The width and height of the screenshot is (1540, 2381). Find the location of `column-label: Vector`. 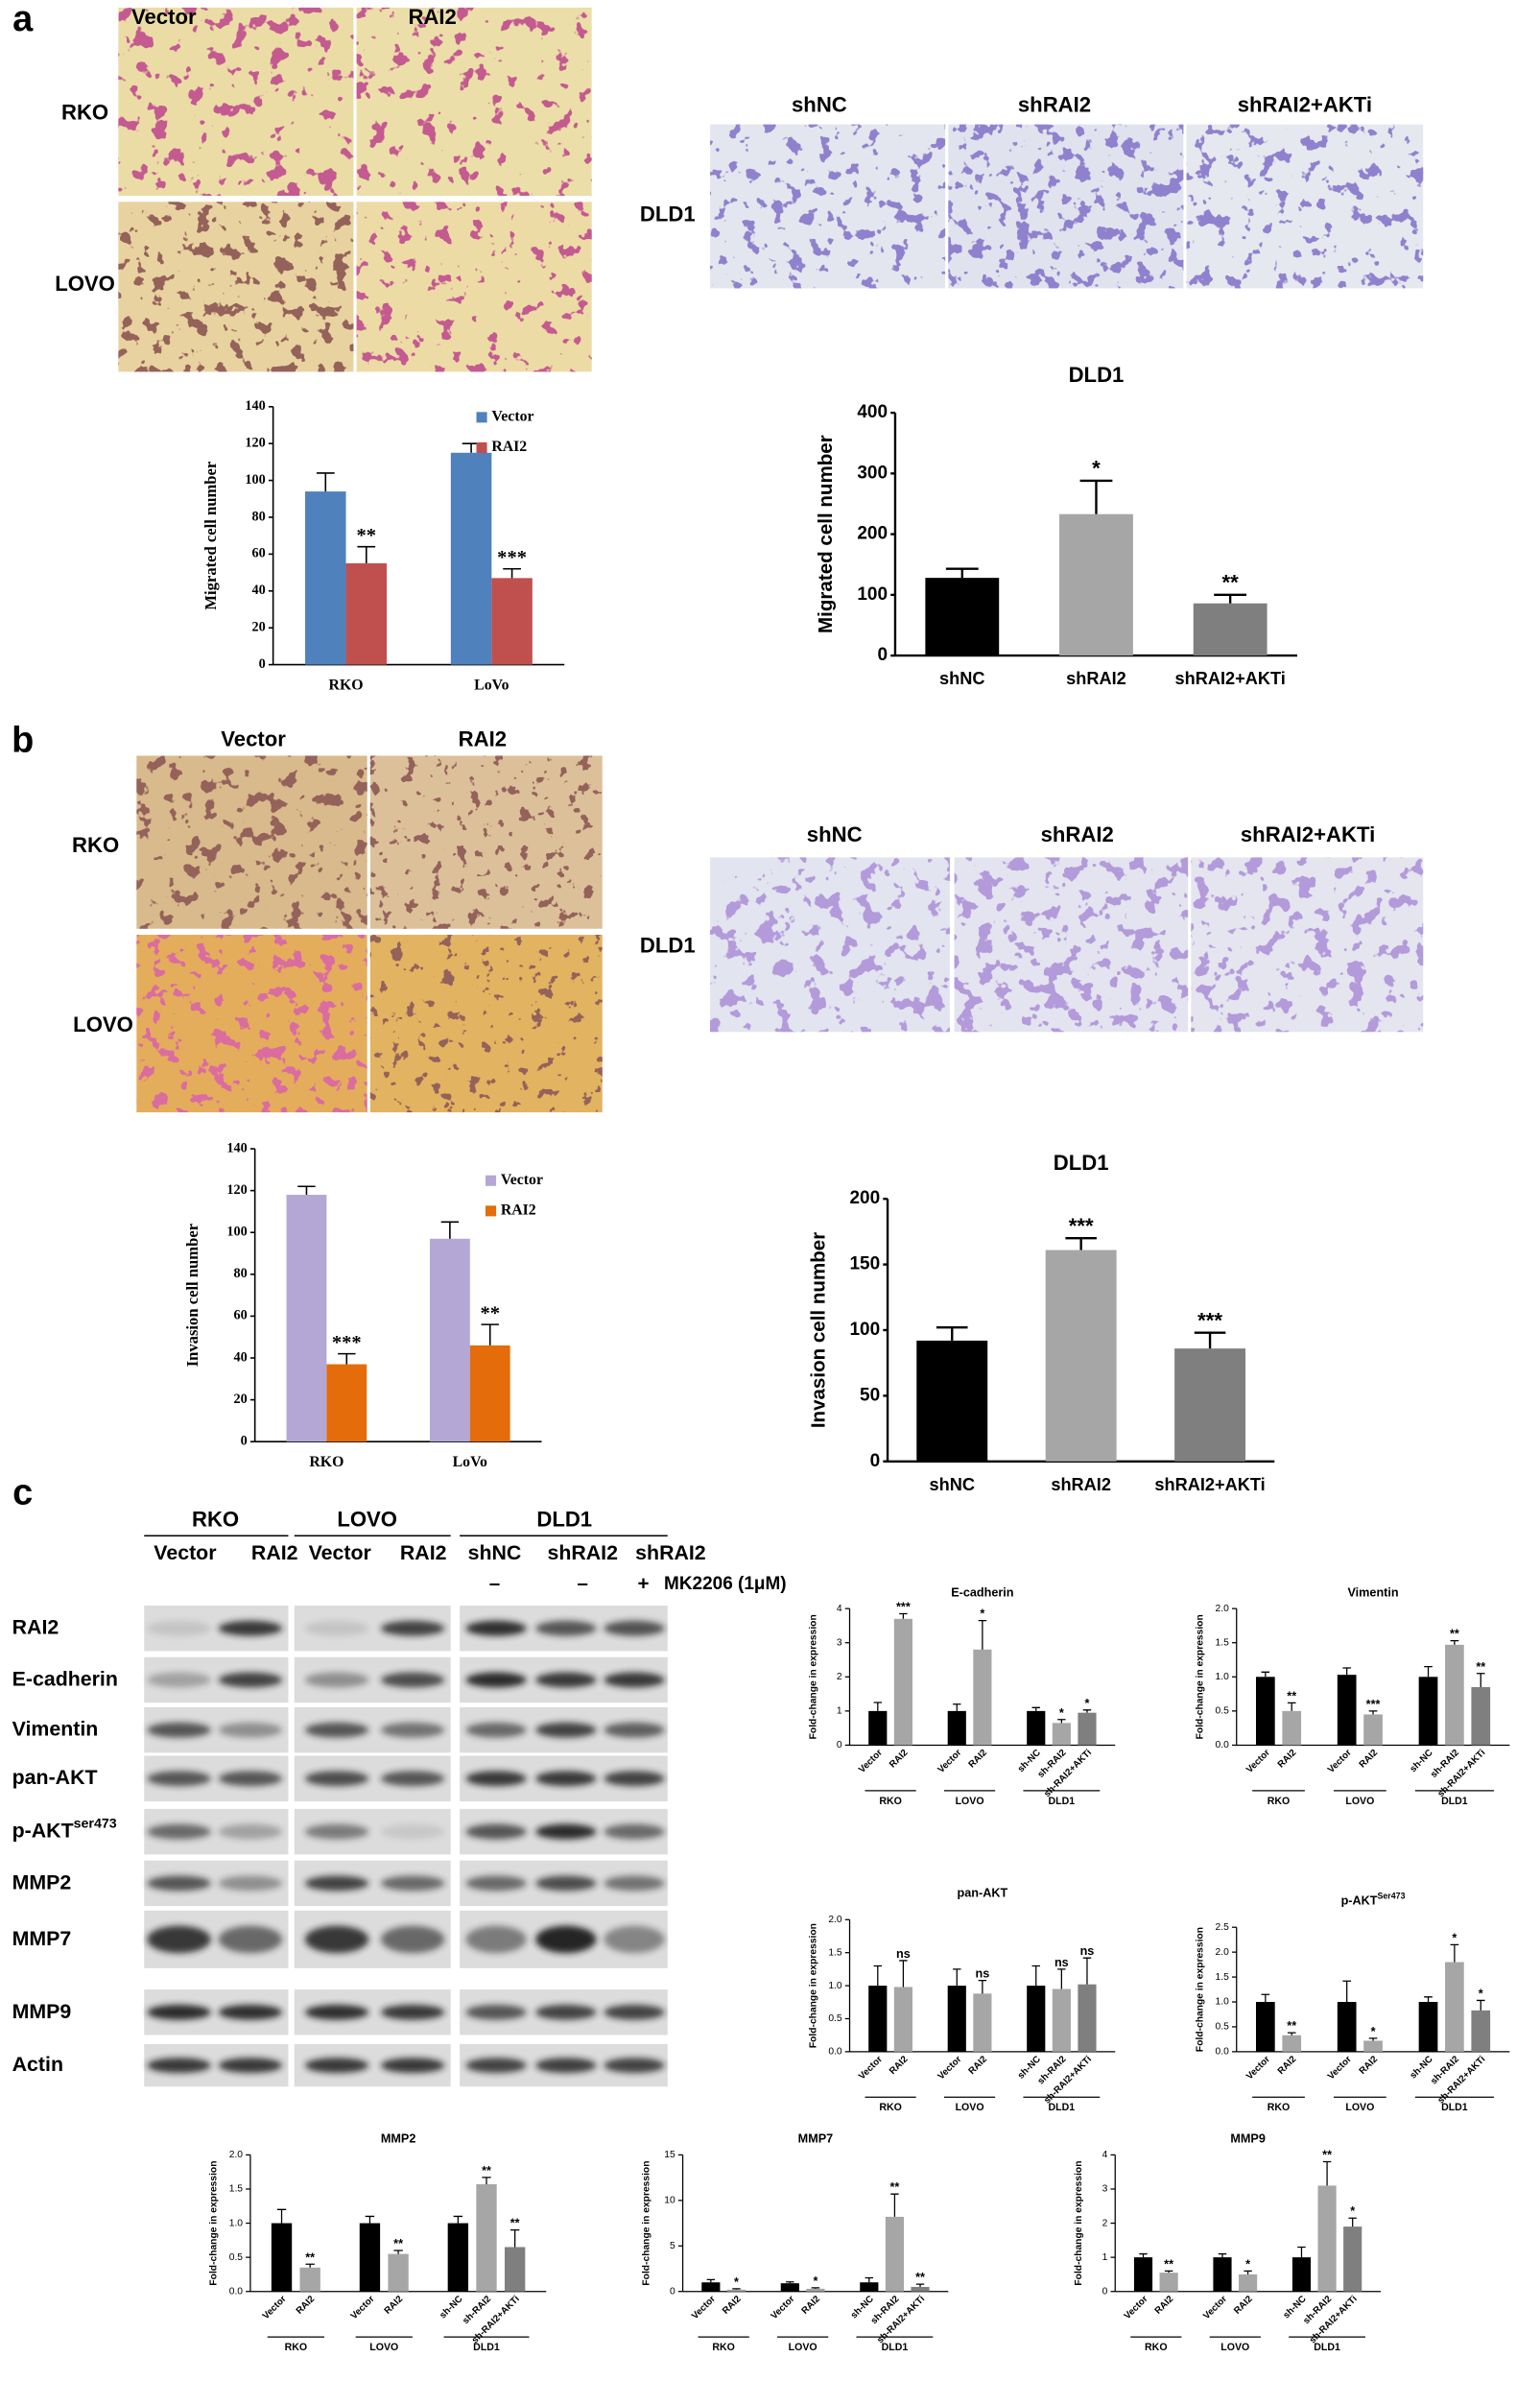

column-label: Vector is located at coordinates (253, 738).